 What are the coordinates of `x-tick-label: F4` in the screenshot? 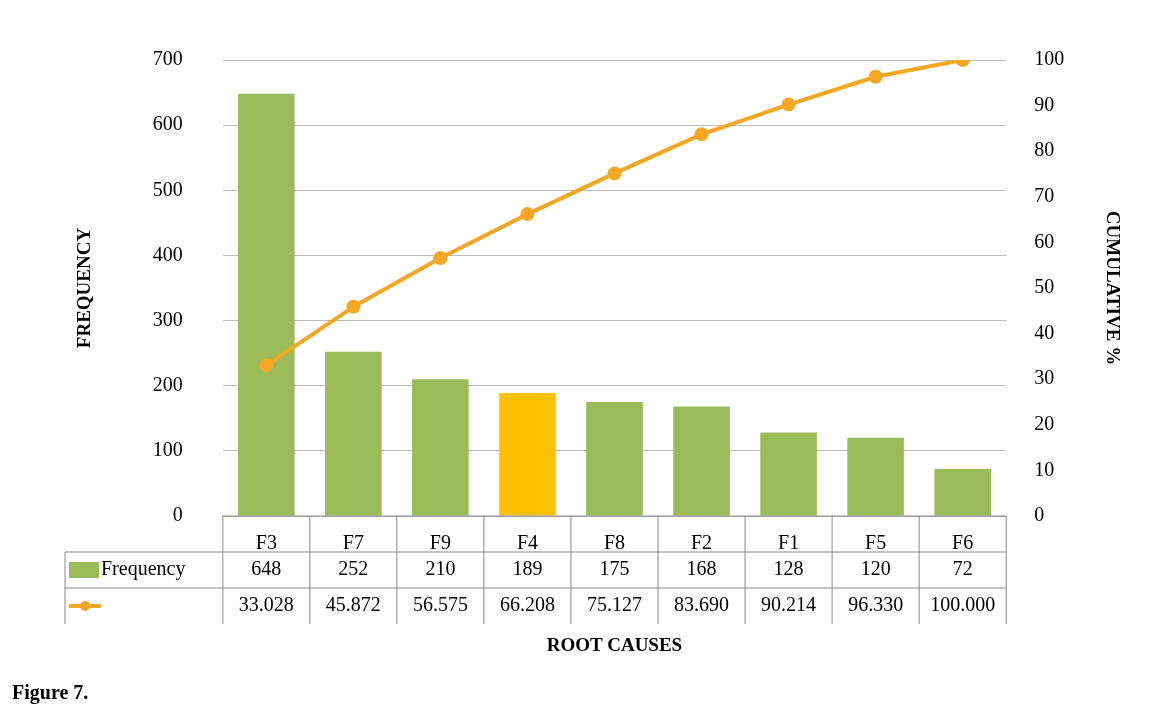 It's located at (527, 542).